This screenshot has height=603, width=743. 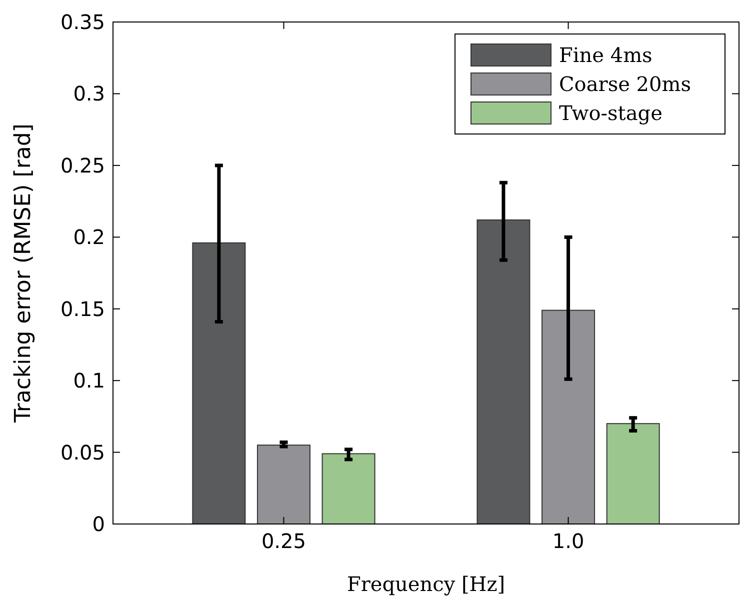 What do you see at coordinates (568, 541) in the screenshot?
I see `x-tick-label: 1.0` at bounding box center [568, 541].